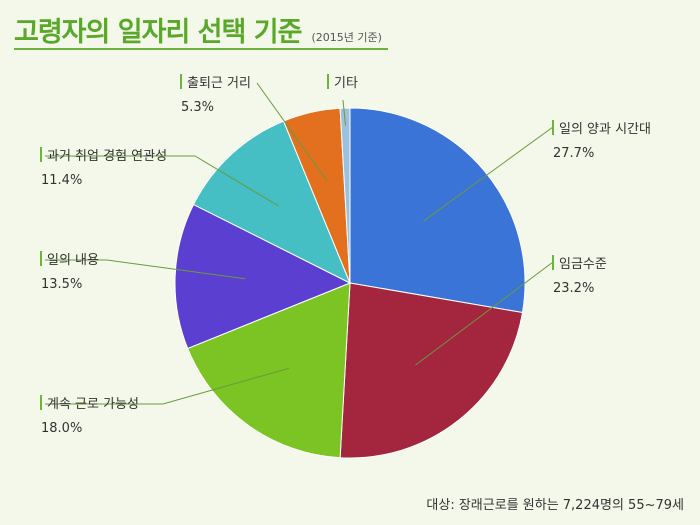 The width and height of the screenshot is (700, 525). I want to click on slice-label: 임금수준, so click(583, 264).